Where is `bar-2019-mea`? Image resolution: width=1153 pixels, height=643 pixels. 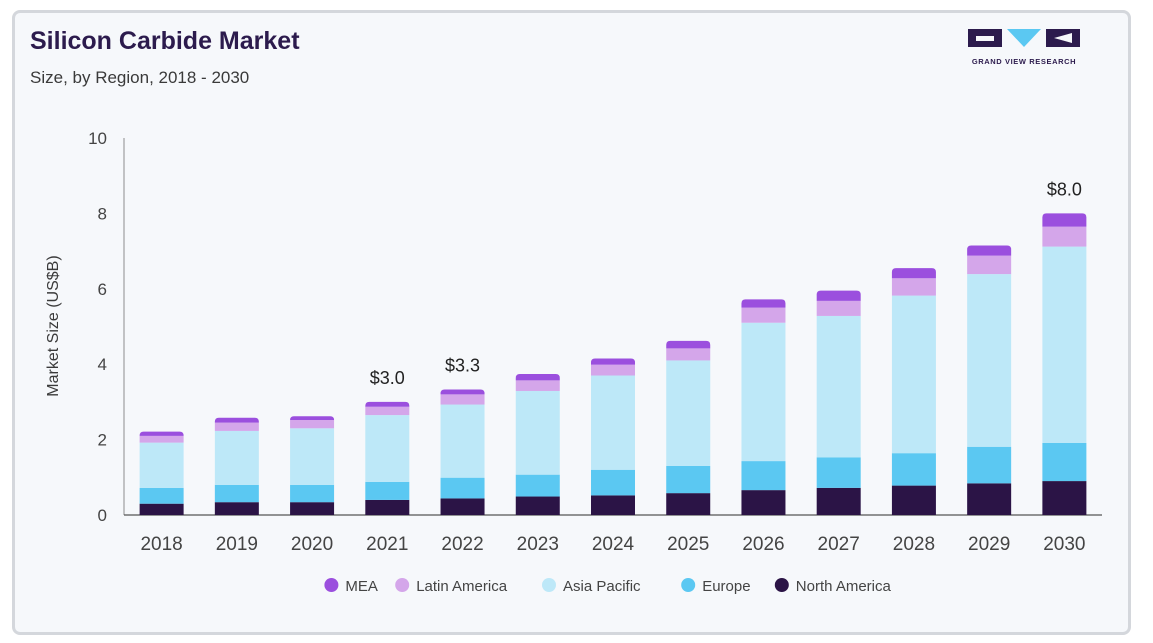
bar-2019-mea is located at coordinates (236, 420).